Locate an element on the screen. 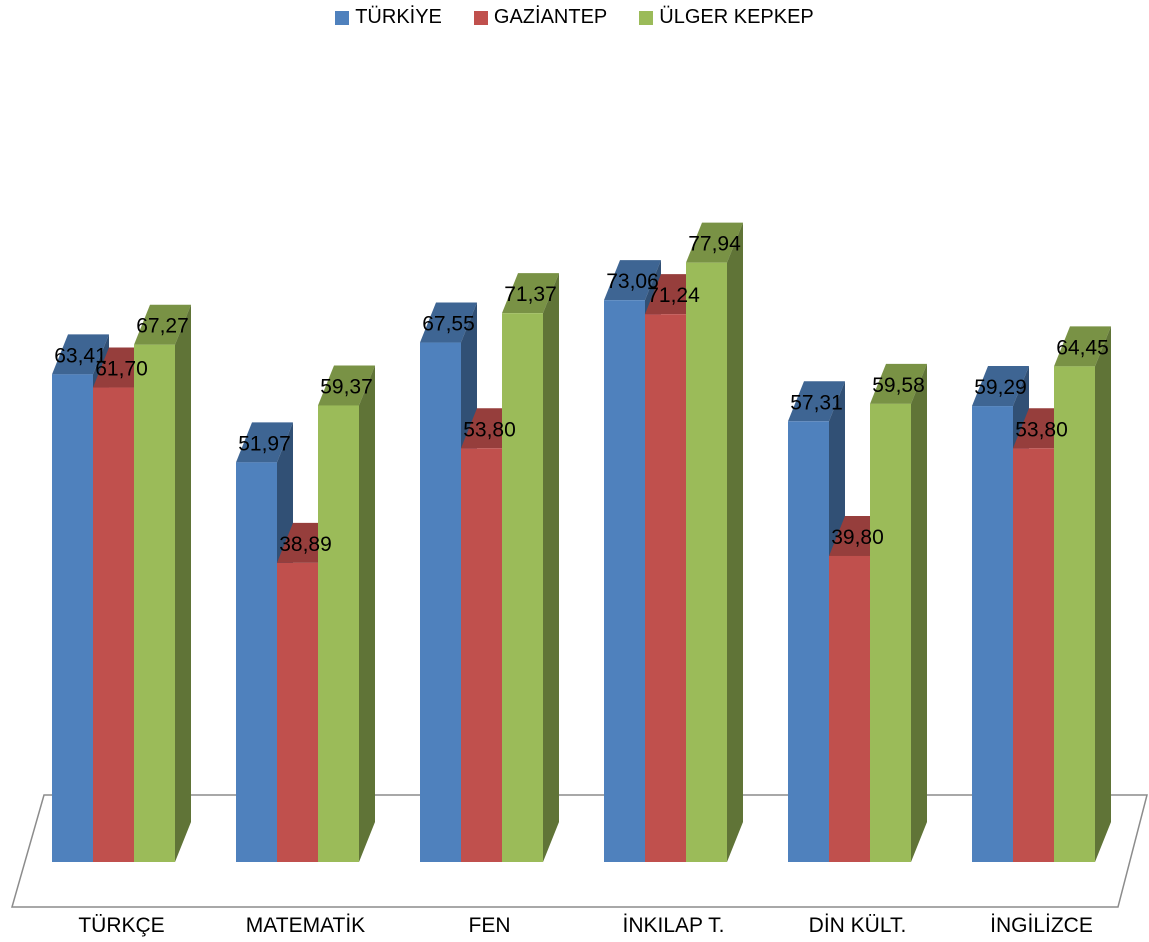  data-label-1-2: 59,37 is located at coordinates (346, 386).